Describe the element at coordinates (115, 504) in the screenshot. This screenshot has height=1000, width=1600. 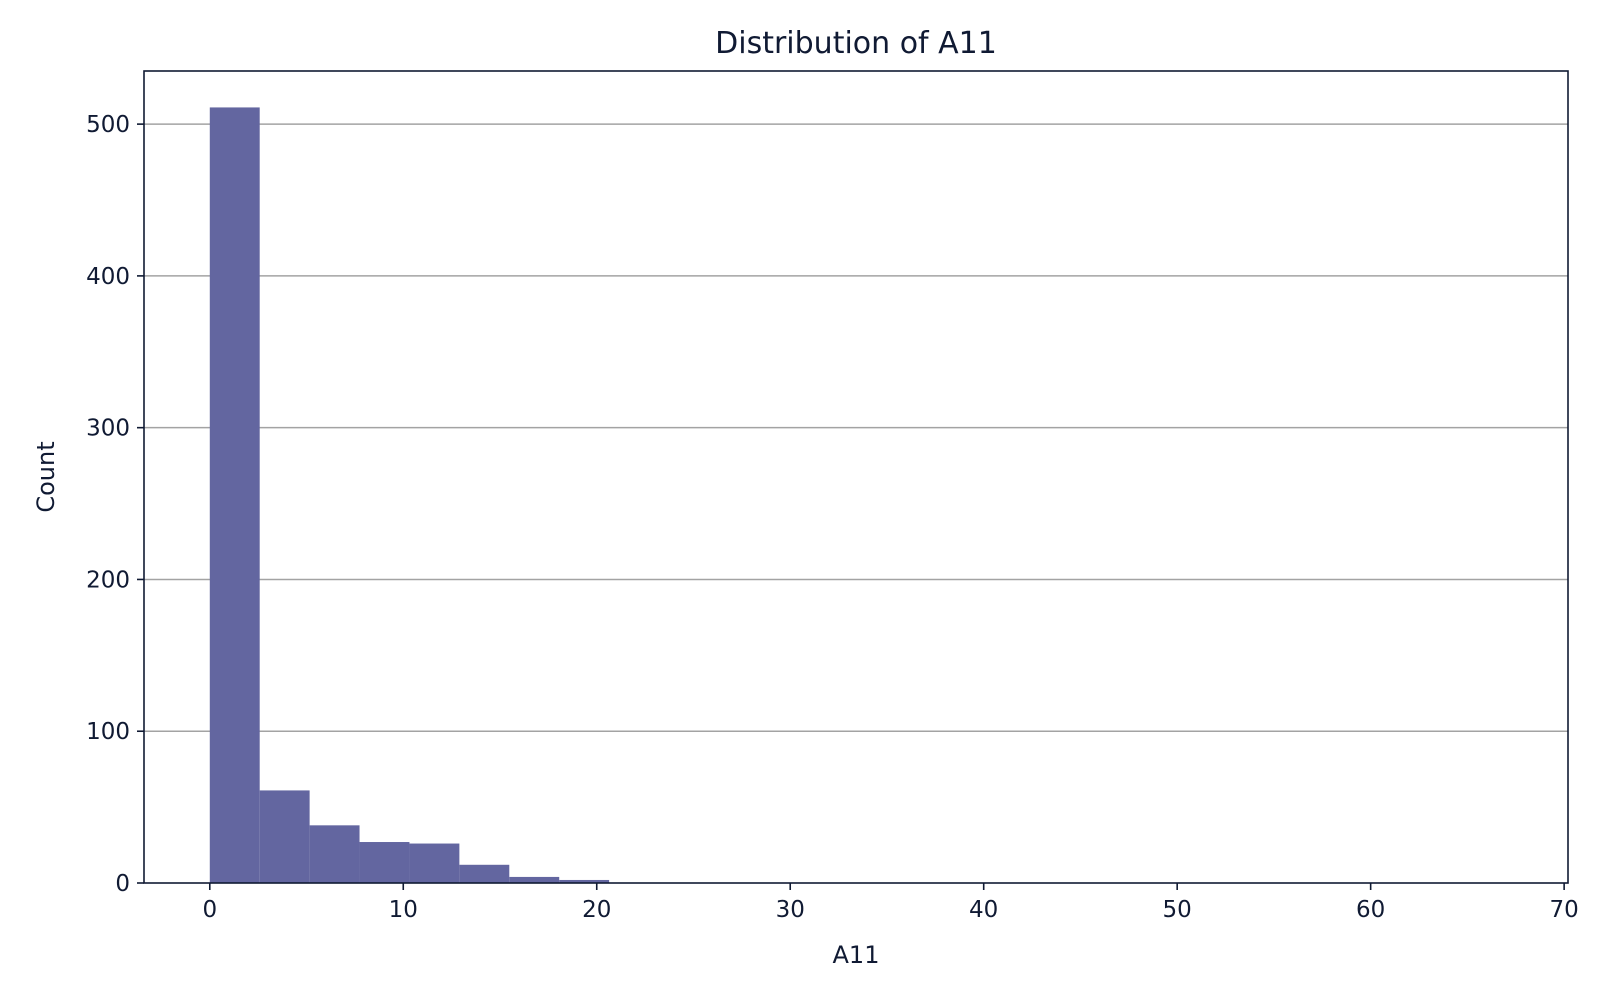
I see `y-axis: 0 100 200 300 400 500` at that location.